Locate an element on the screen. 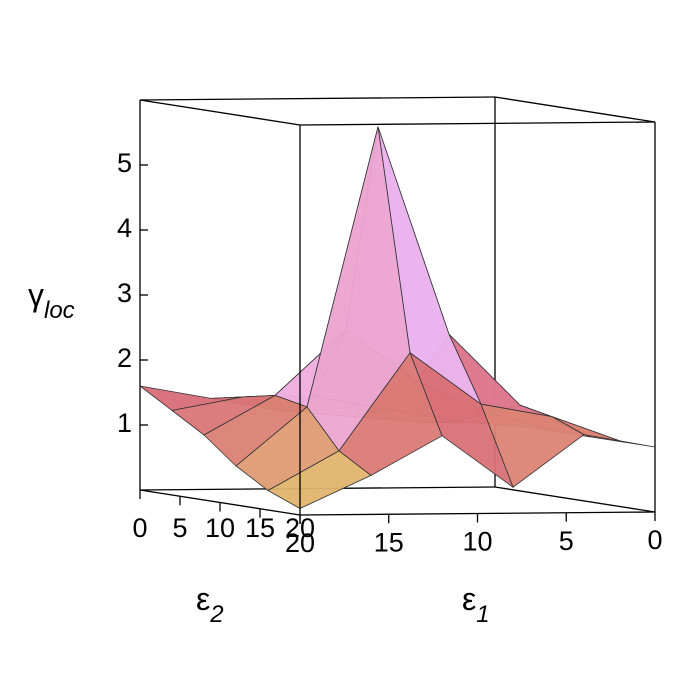 The height and width of the screenshot is (696, 696). x-tick-label: 0 is located at coordinates (654, 540).